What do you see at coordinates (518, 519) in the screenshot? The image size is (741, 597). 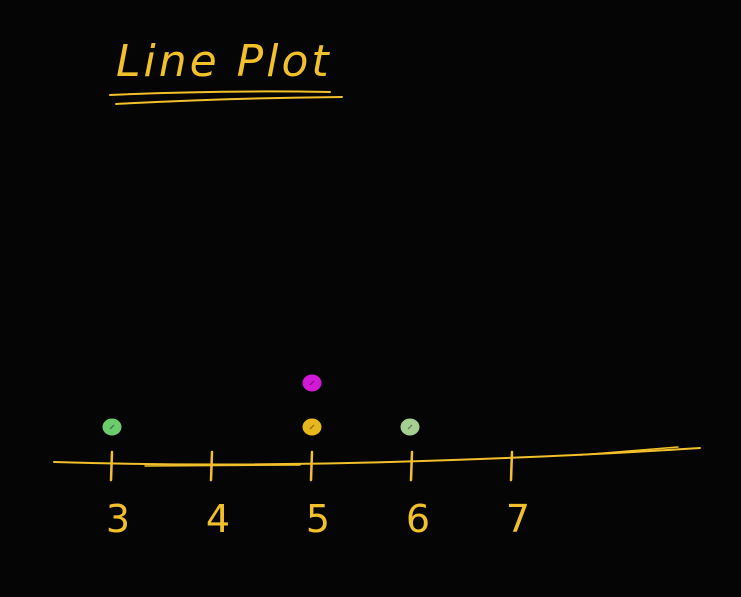 I see `x-tick-label-7: 7` at bounding box center [518, 519].